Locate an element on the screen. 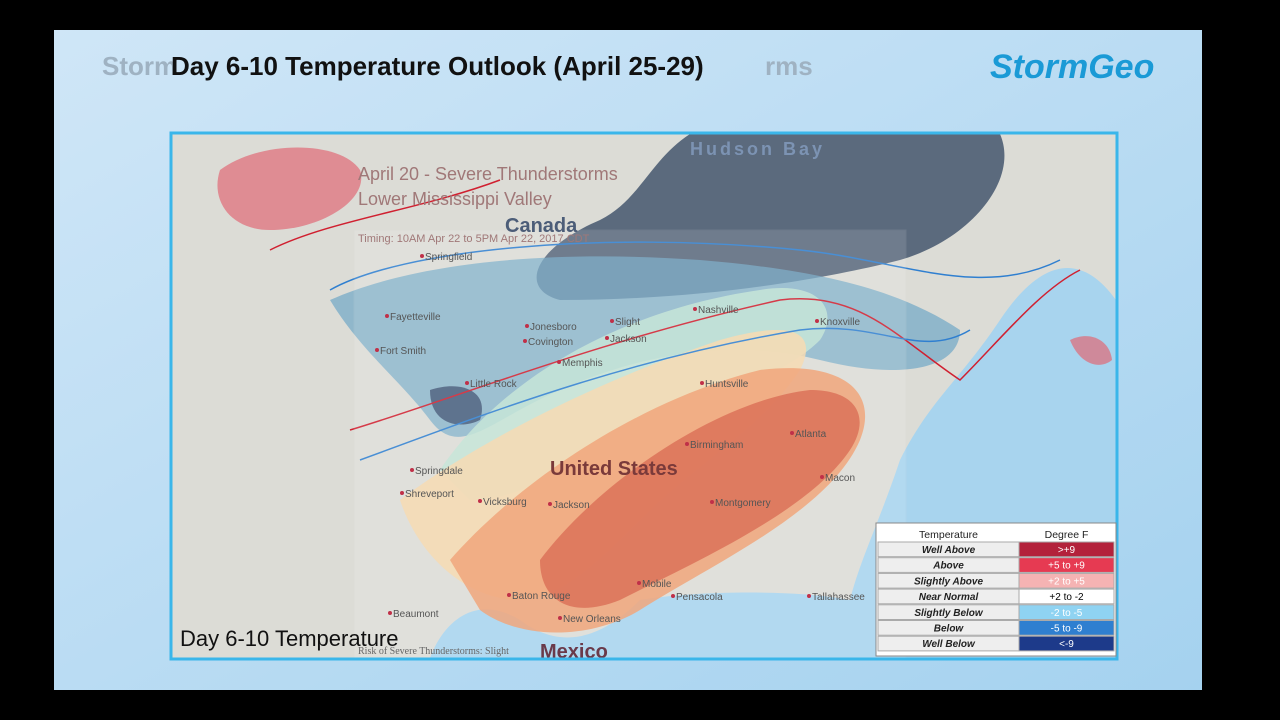 The image size is (1280, 720). ghost-title: Storm is located at coordinates (139, 66).